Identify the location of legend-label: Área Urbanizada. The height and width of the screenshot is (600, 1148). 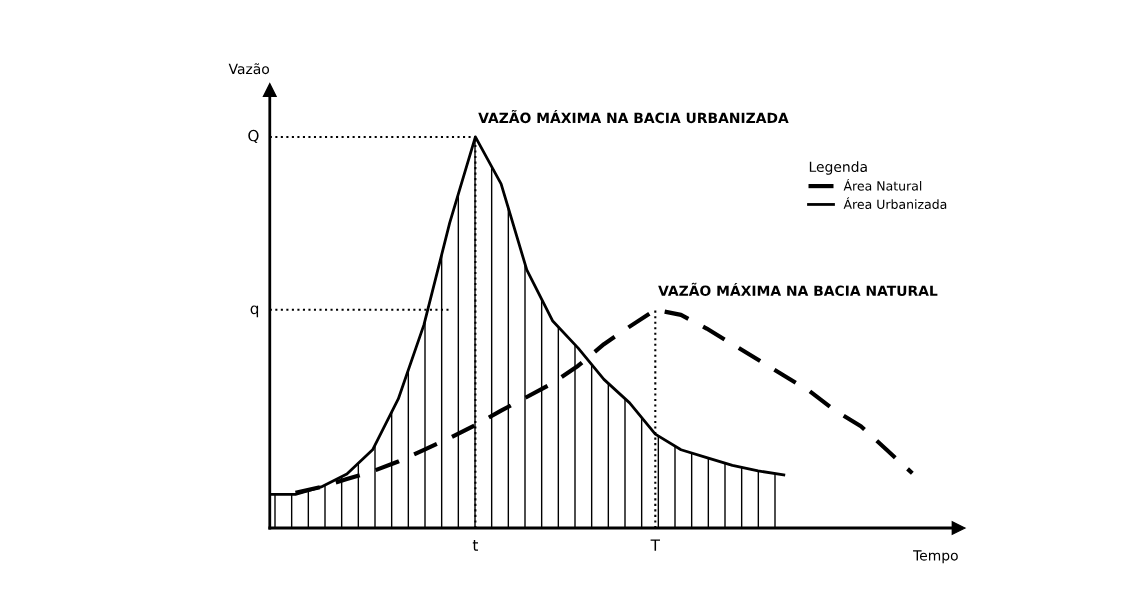
(895, 203).